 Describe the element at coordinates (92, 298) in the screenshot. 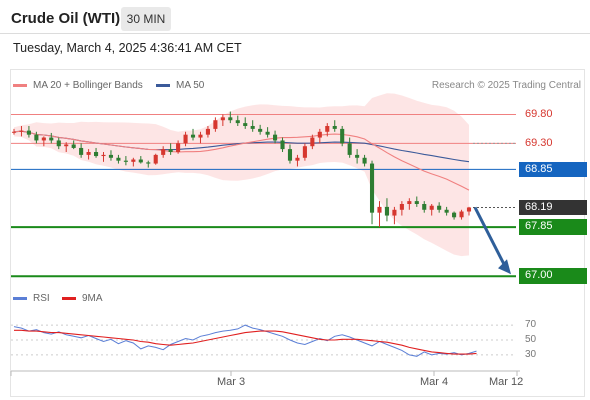

I see `rsi-ma-legend-label: 9MA` at that location.